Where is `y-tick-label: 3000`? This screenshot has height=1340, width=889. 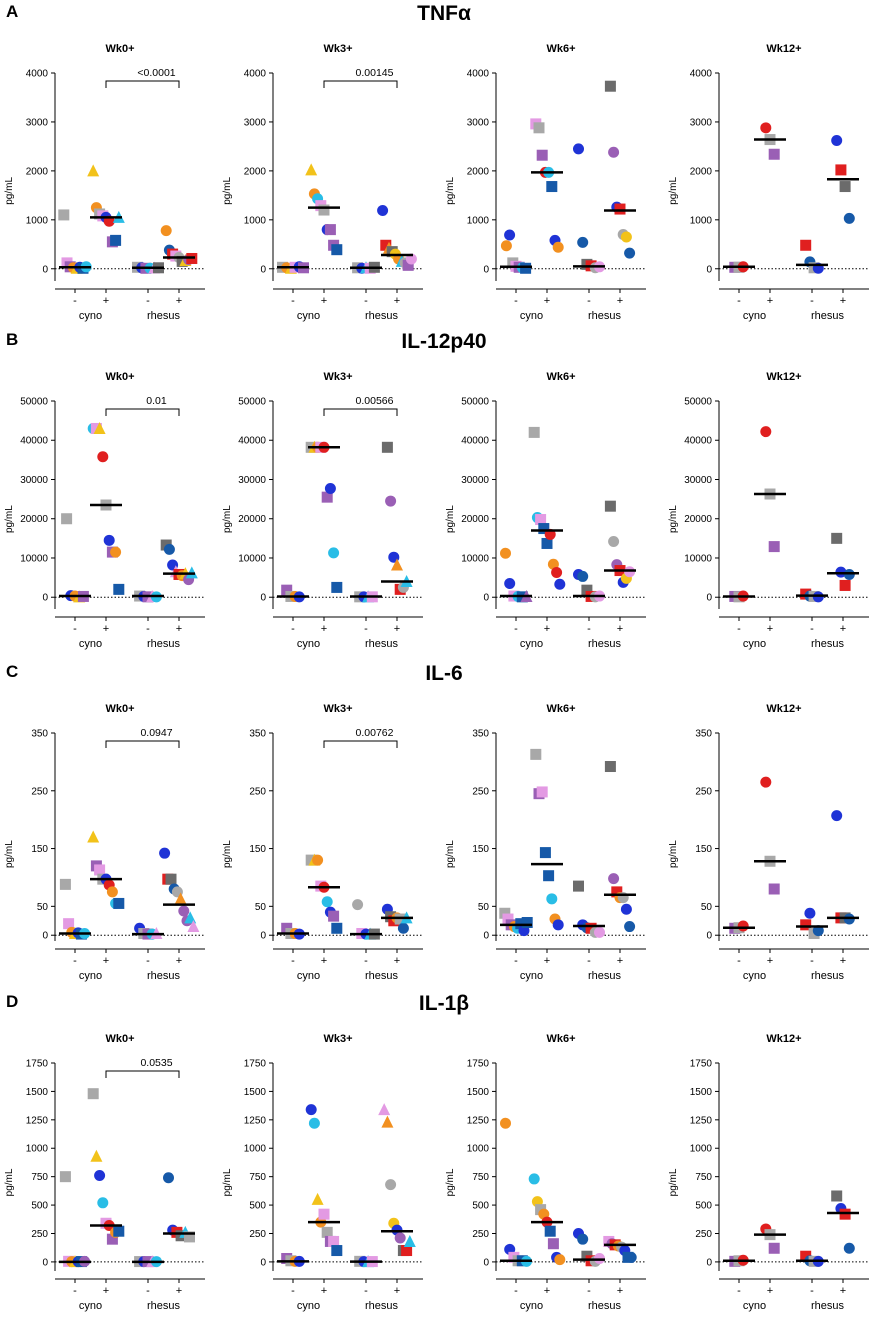 y-tick-label: 3000 is located at coordinates (478, 122).